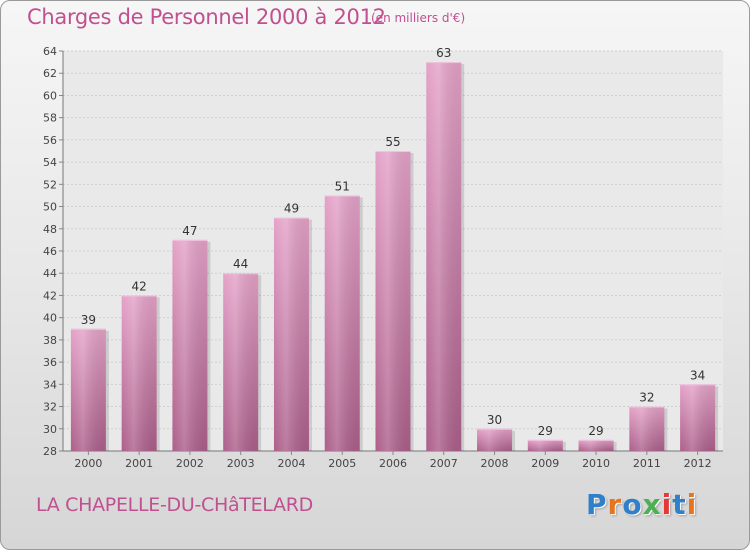 The height and width of the screenshot is (550, 750). Describe the element at coordinates (443, 53) in the screenshot. I see `value-label: 63` at that location.